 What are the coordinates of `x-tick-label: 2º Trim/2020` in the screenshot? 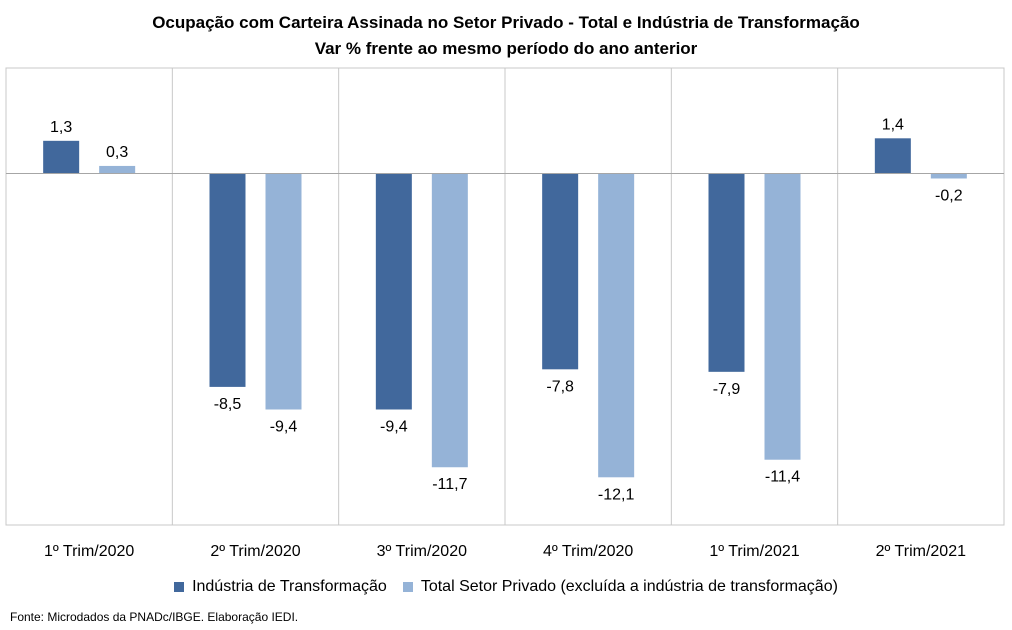 It's located at (255, 551).